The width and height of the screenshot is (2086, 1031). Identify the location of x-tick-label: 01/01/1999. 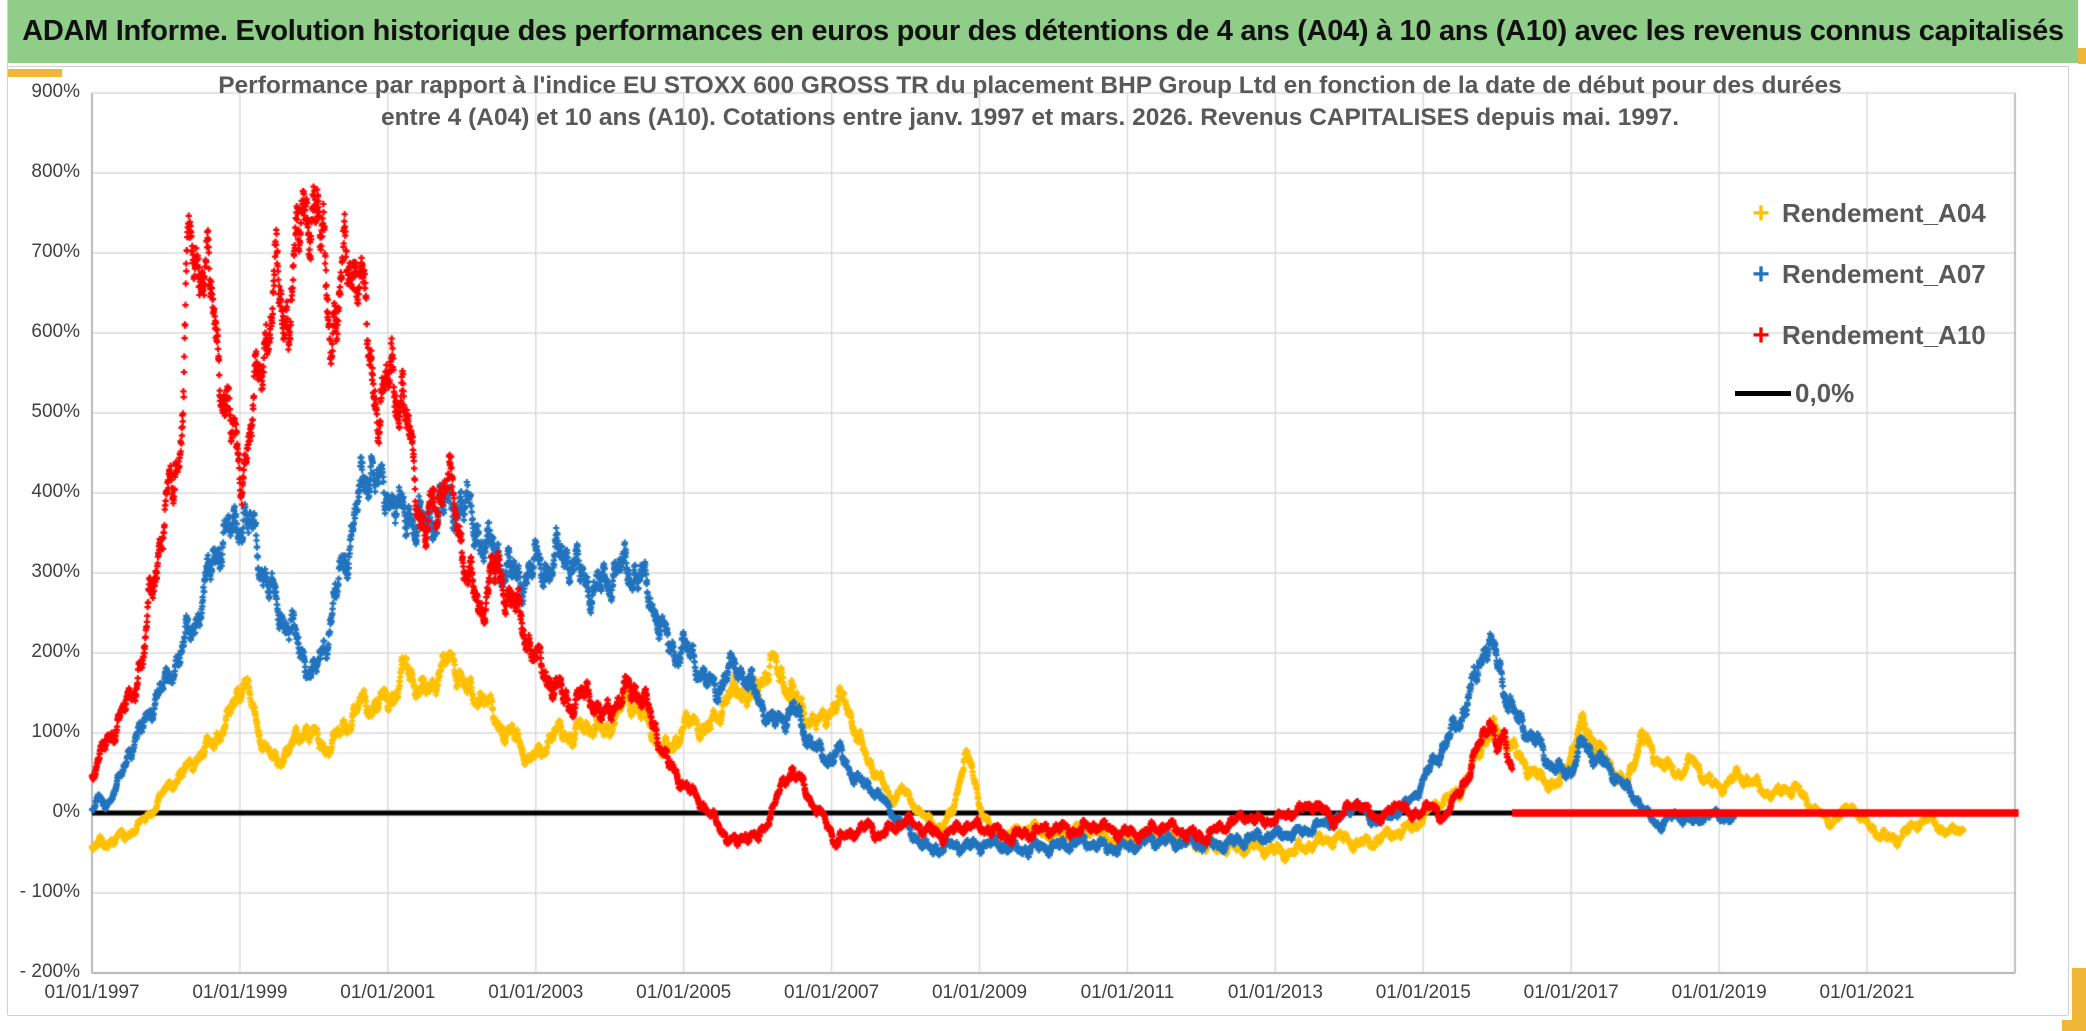
(240, 992).